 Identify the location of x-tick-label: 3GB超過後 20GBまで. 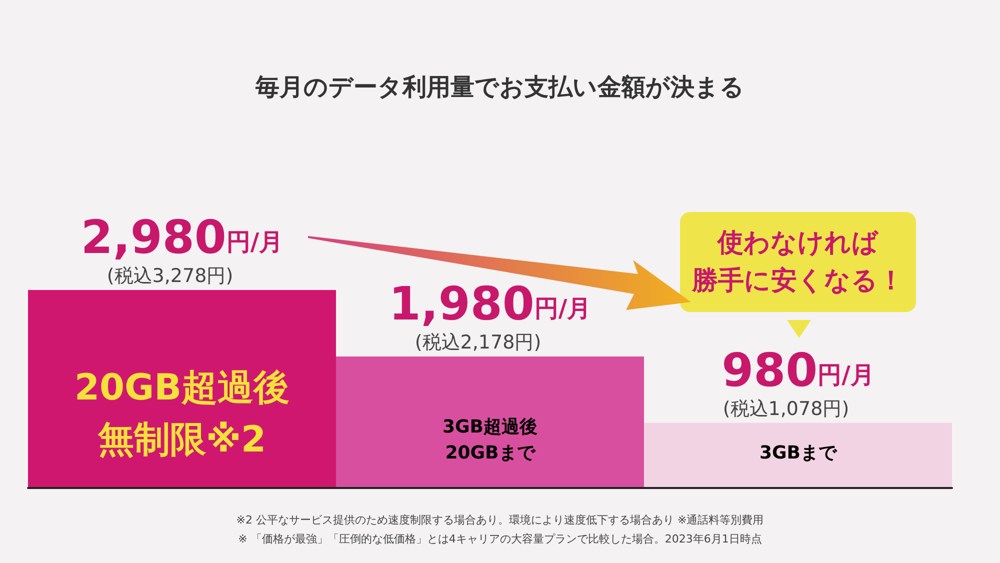
(490, 440).